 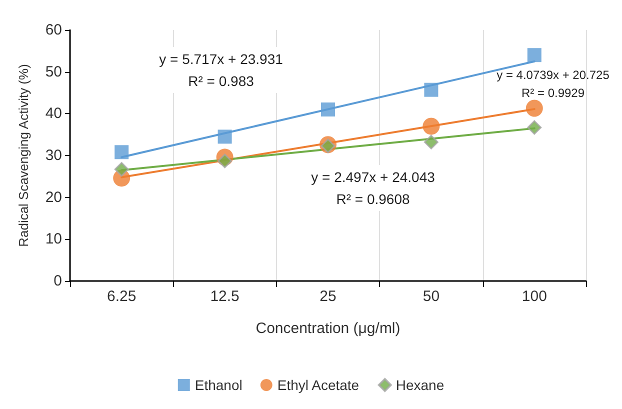 What do you see at coordinates (318, 385) in the screenshot?
I see `legend-label: Ethyl Acetate` at bounding box center [318, 385].